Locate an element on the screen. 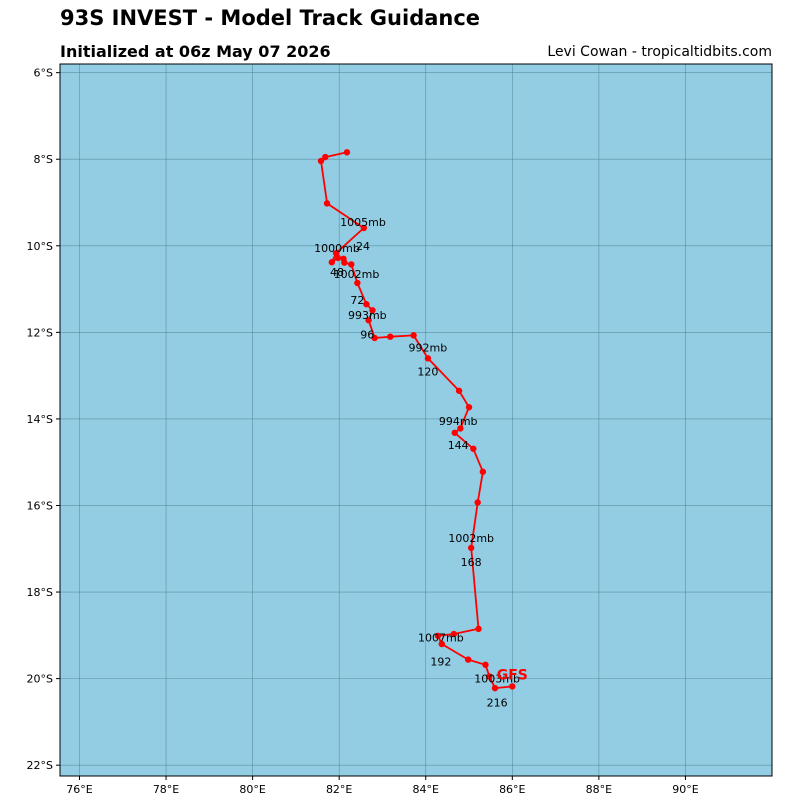 The width and height of the screenshot is (800, 800). model-name-label: GFS is located at coordinates (512, 675).